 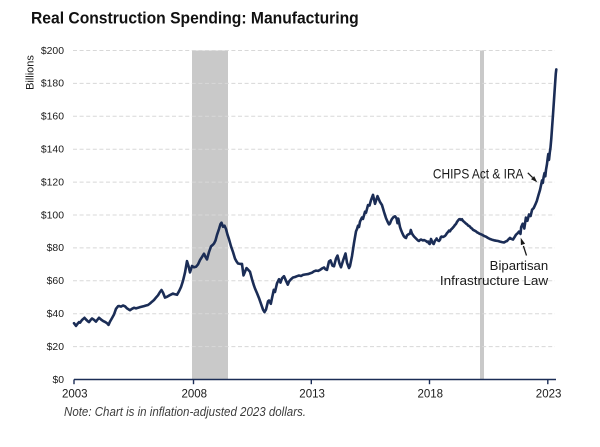 I want to click on svg-text: 2003, so click(x=75, y=395).